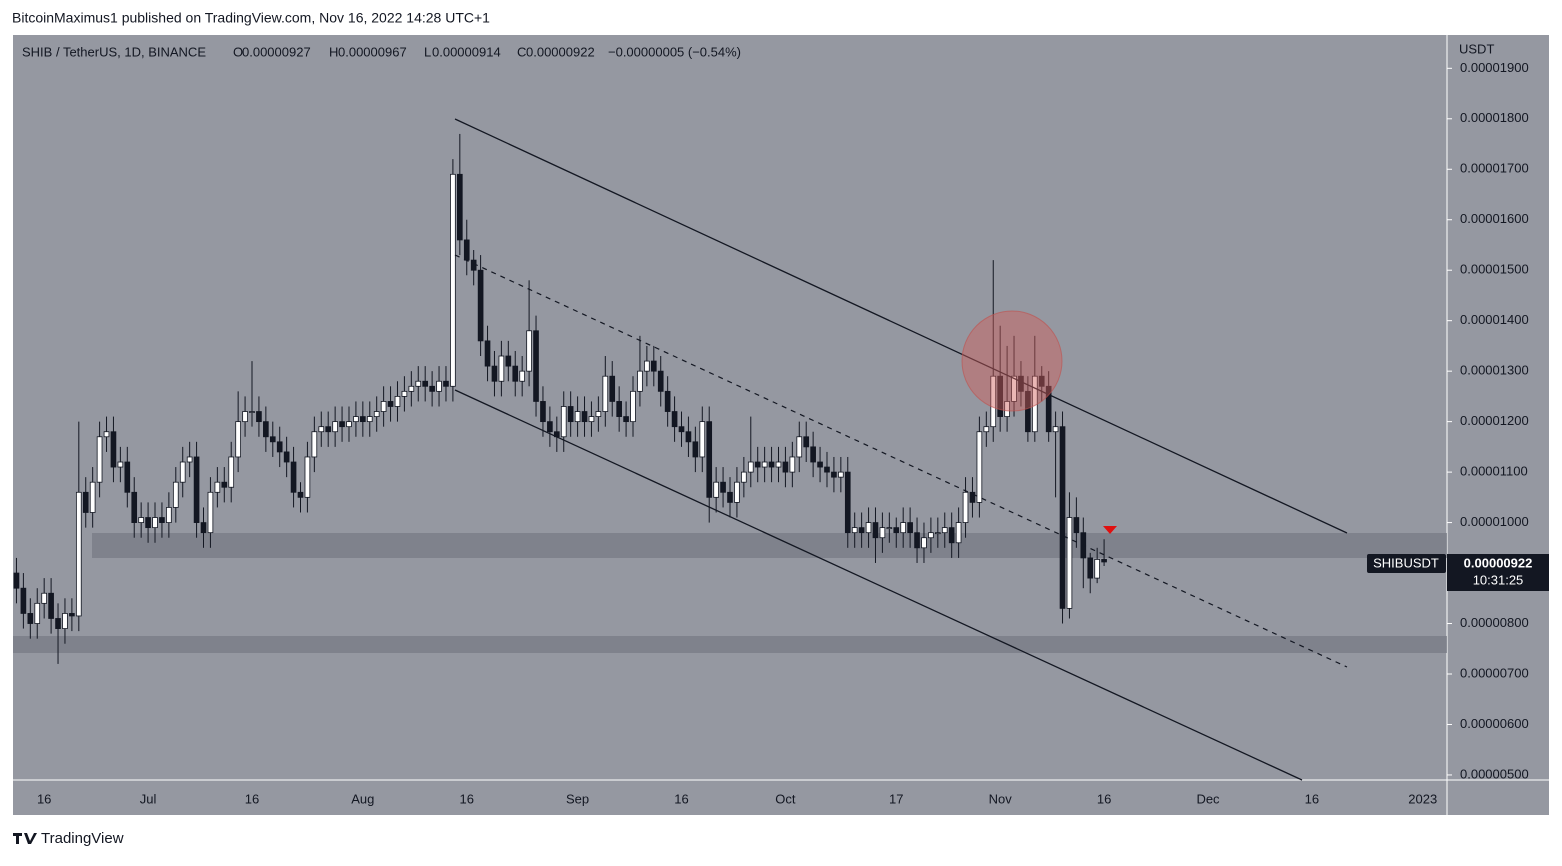  Describe the element at coordinates (1312, 798) in the screenshot. I see `x-tick-label: 16` at that location.